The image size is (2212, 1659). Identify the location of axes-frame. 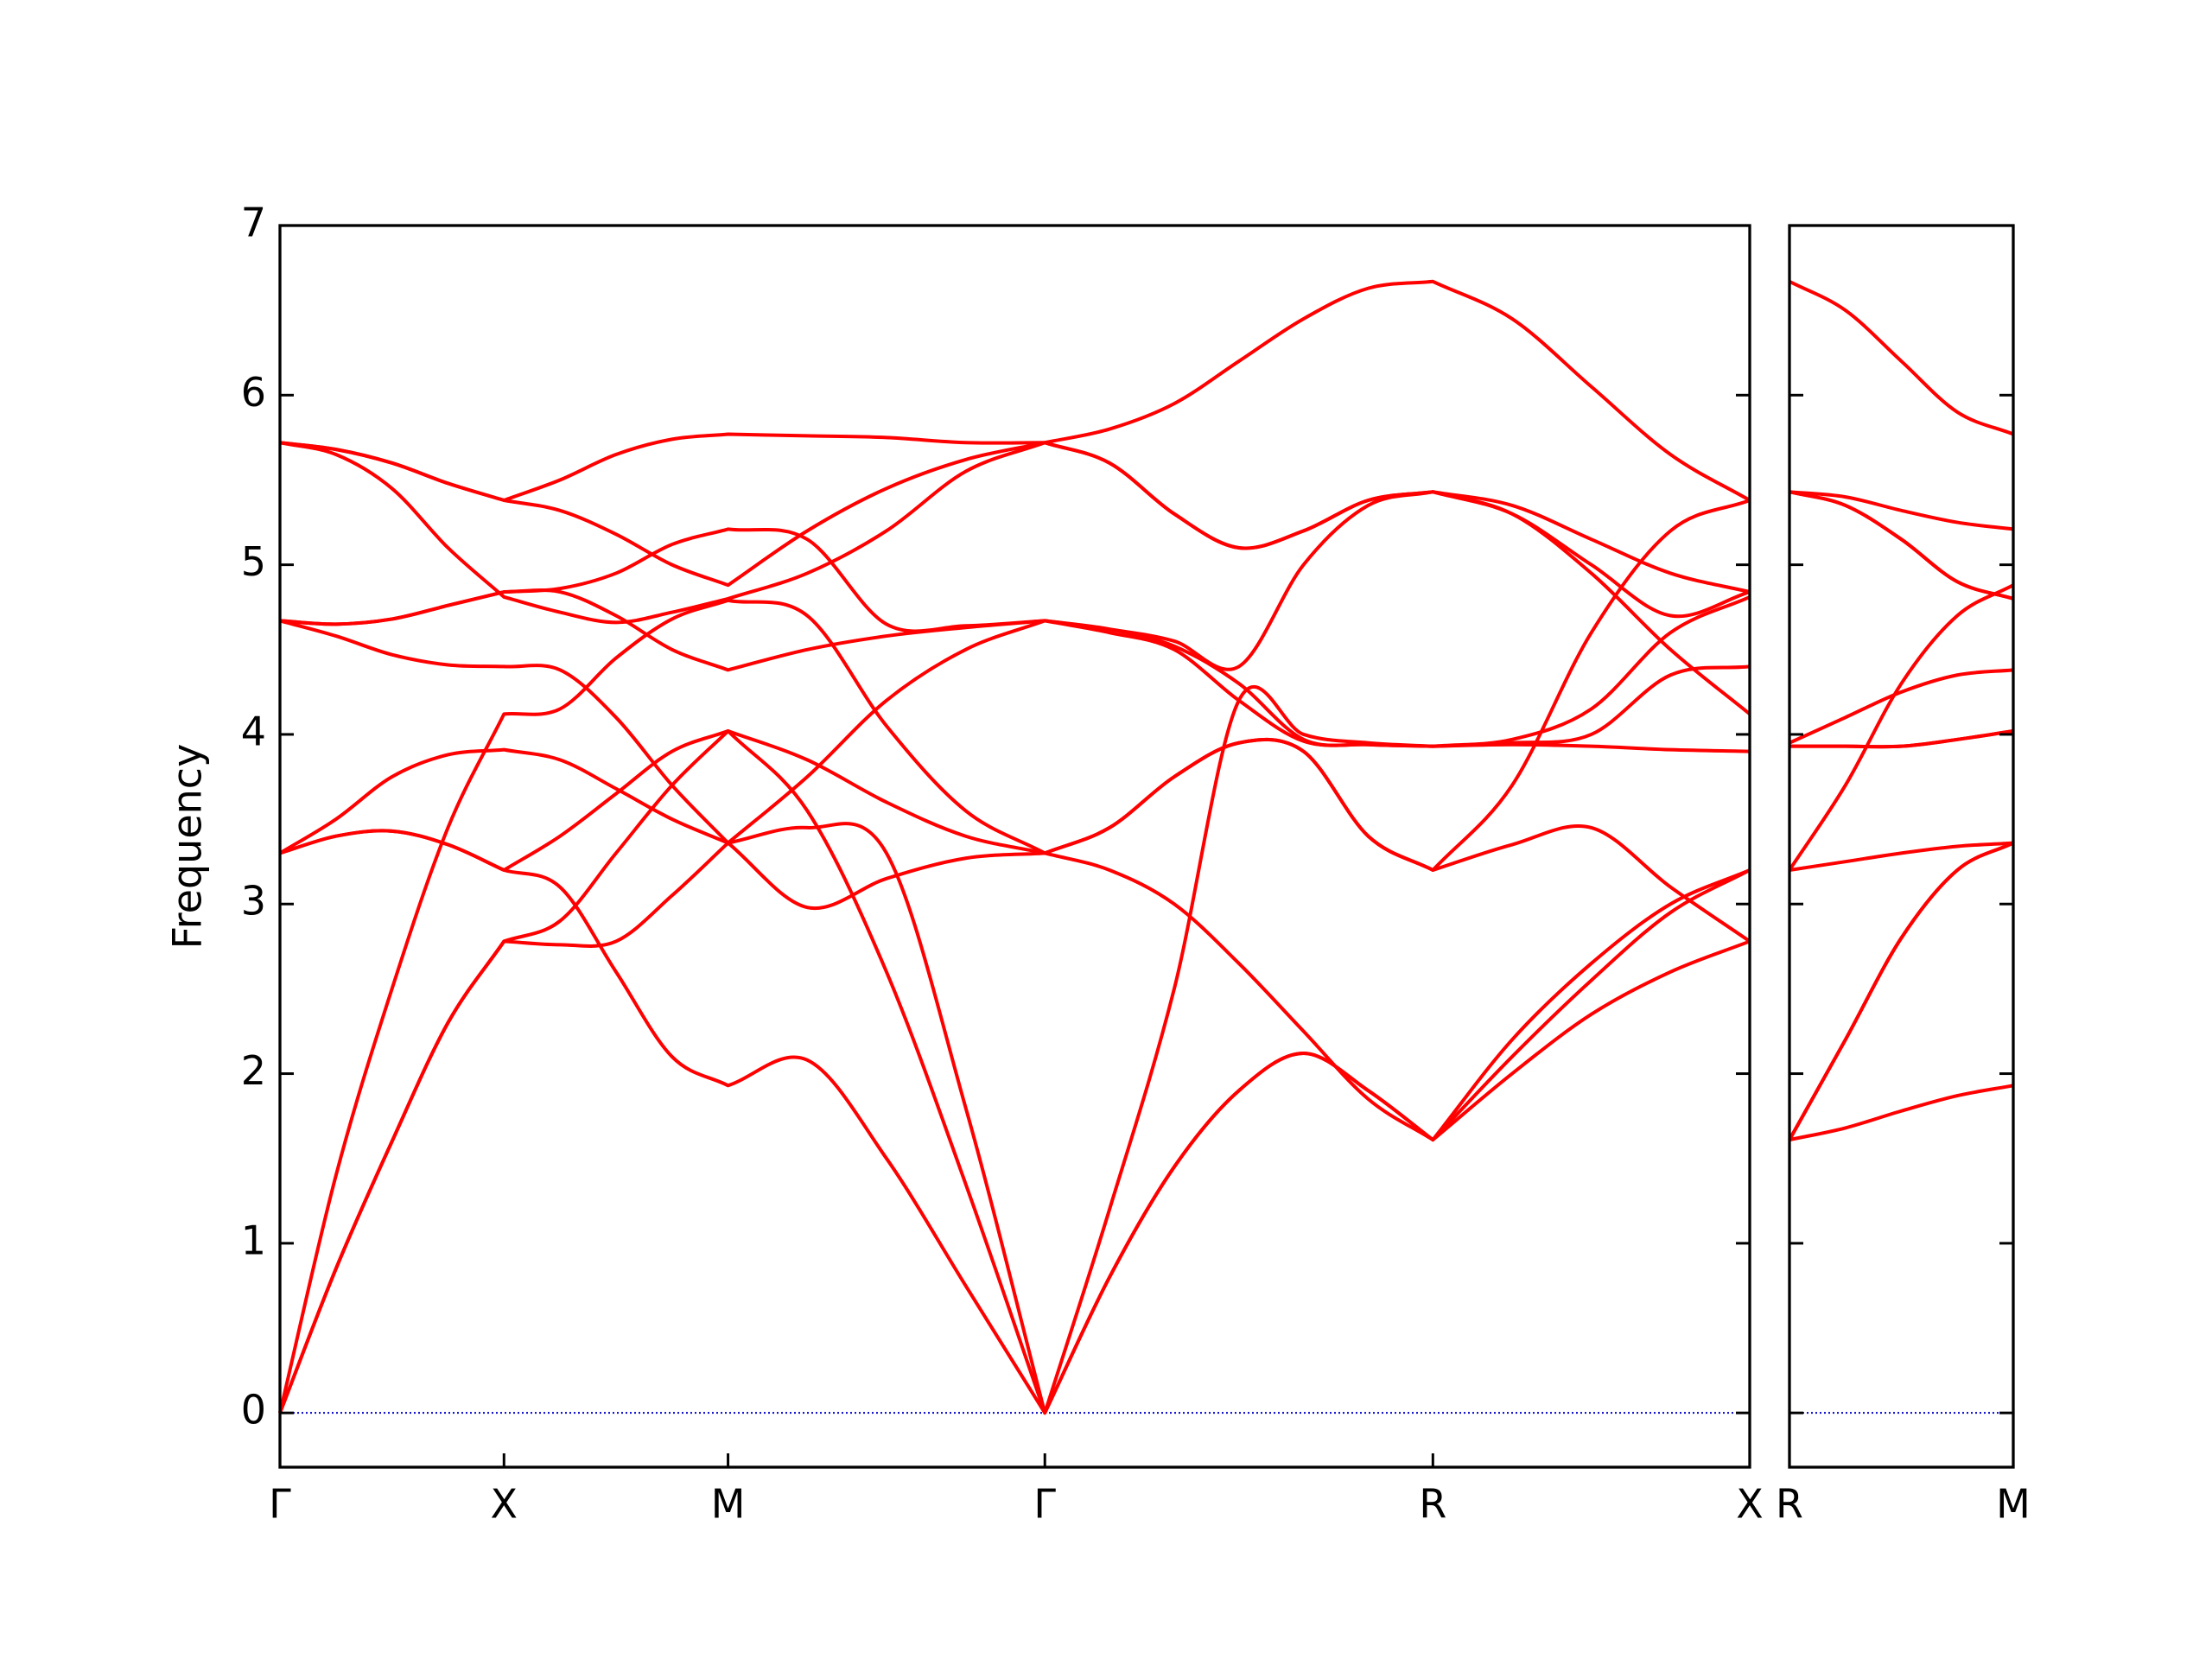
(1901, 846).